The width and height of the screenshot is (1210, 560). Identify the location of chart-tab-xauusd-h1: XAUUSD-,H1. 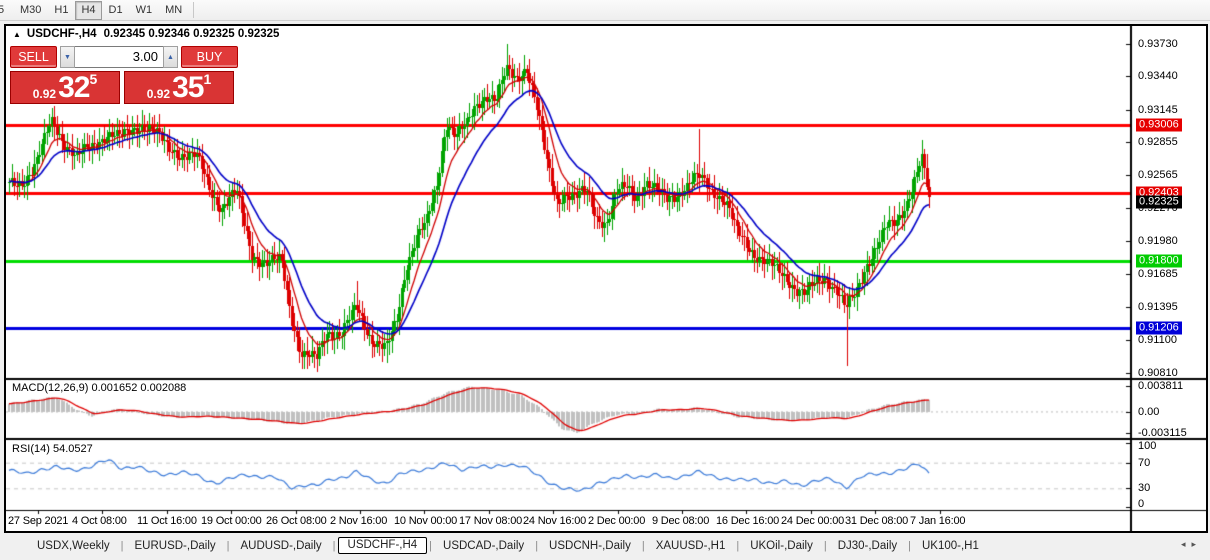
(690, 545).